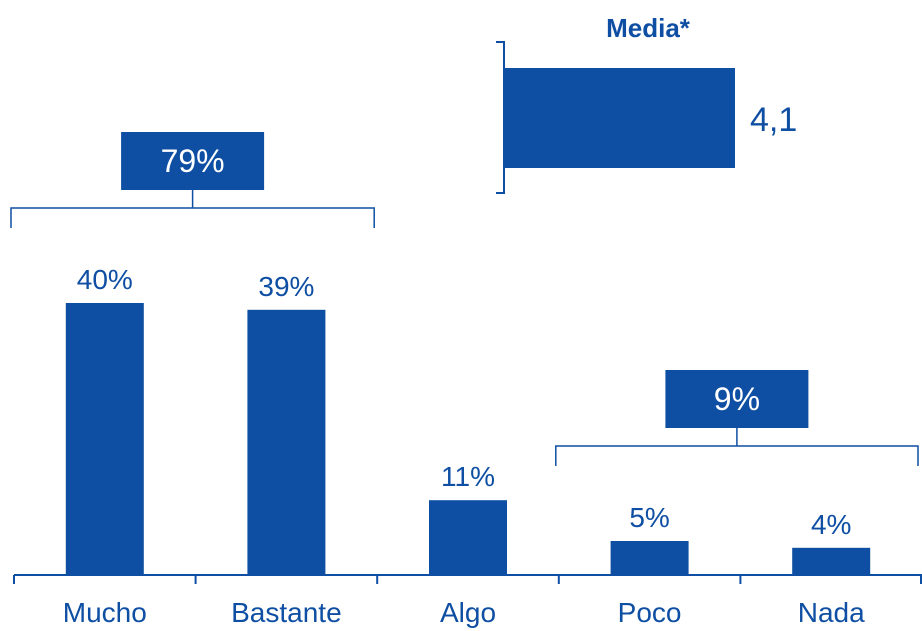 Image resolution: width=922 pixels, height=631 pixels. I want to click on data-label: 5%, so click(649, 517).